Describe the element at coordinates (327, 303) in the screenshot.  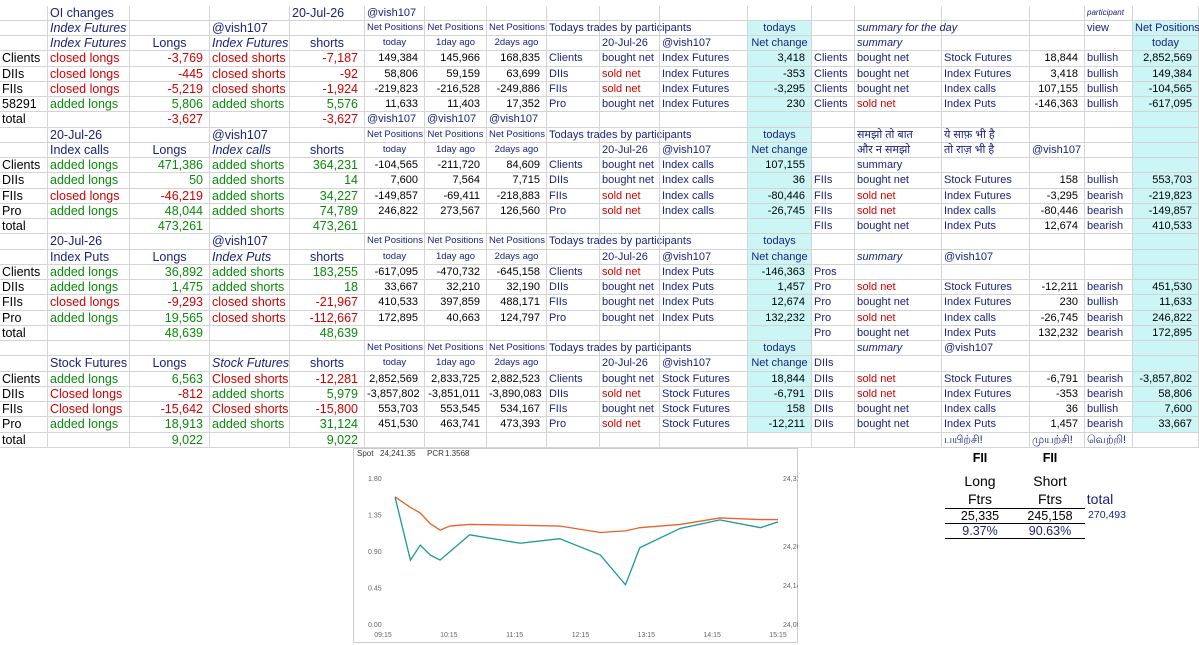
I see `cell: -21,967` at that location.